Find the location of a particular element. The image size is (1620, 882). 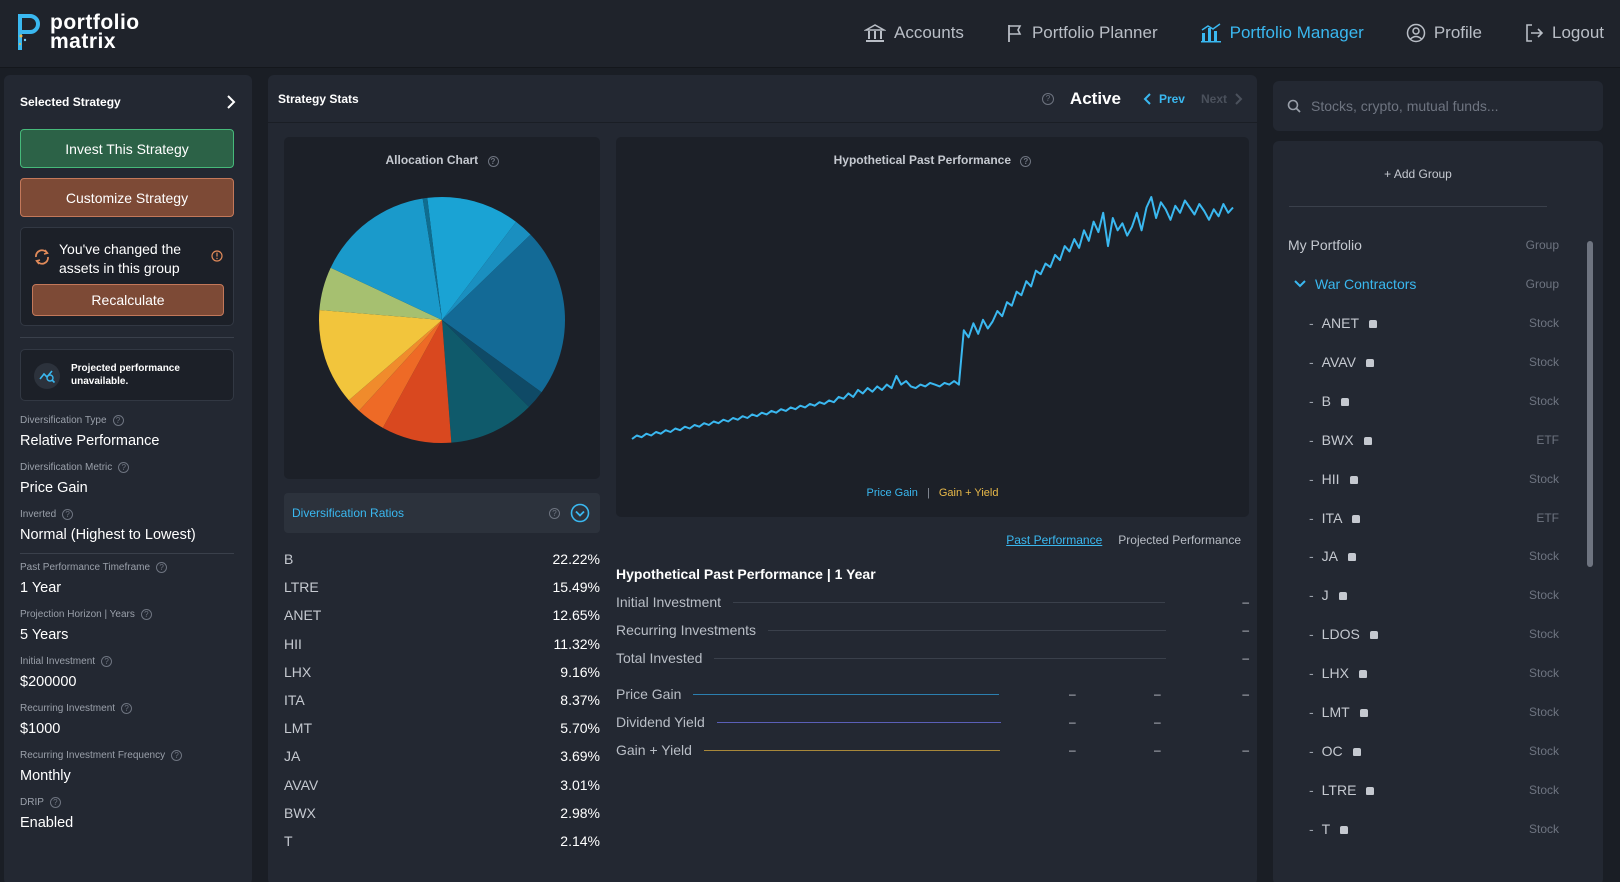

nav-accounts: Accounts is located at coordinates (914, 33).